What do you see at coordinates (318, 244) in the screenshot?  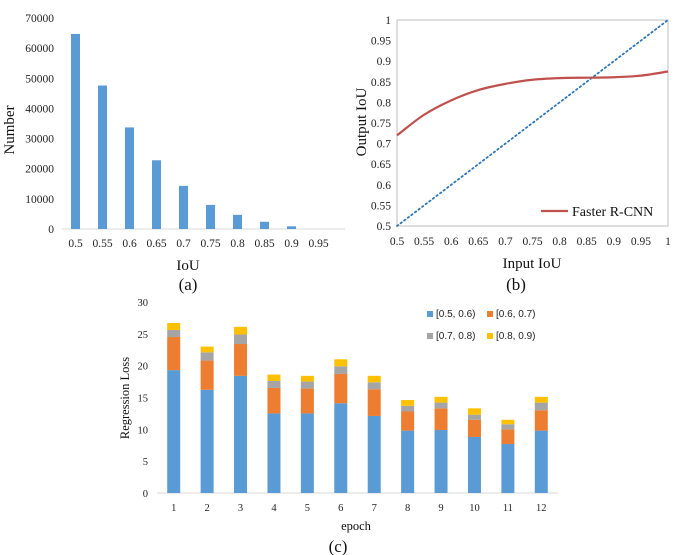 I see `chart-a-xtick: 0.95` at bounding box center [318, 244].